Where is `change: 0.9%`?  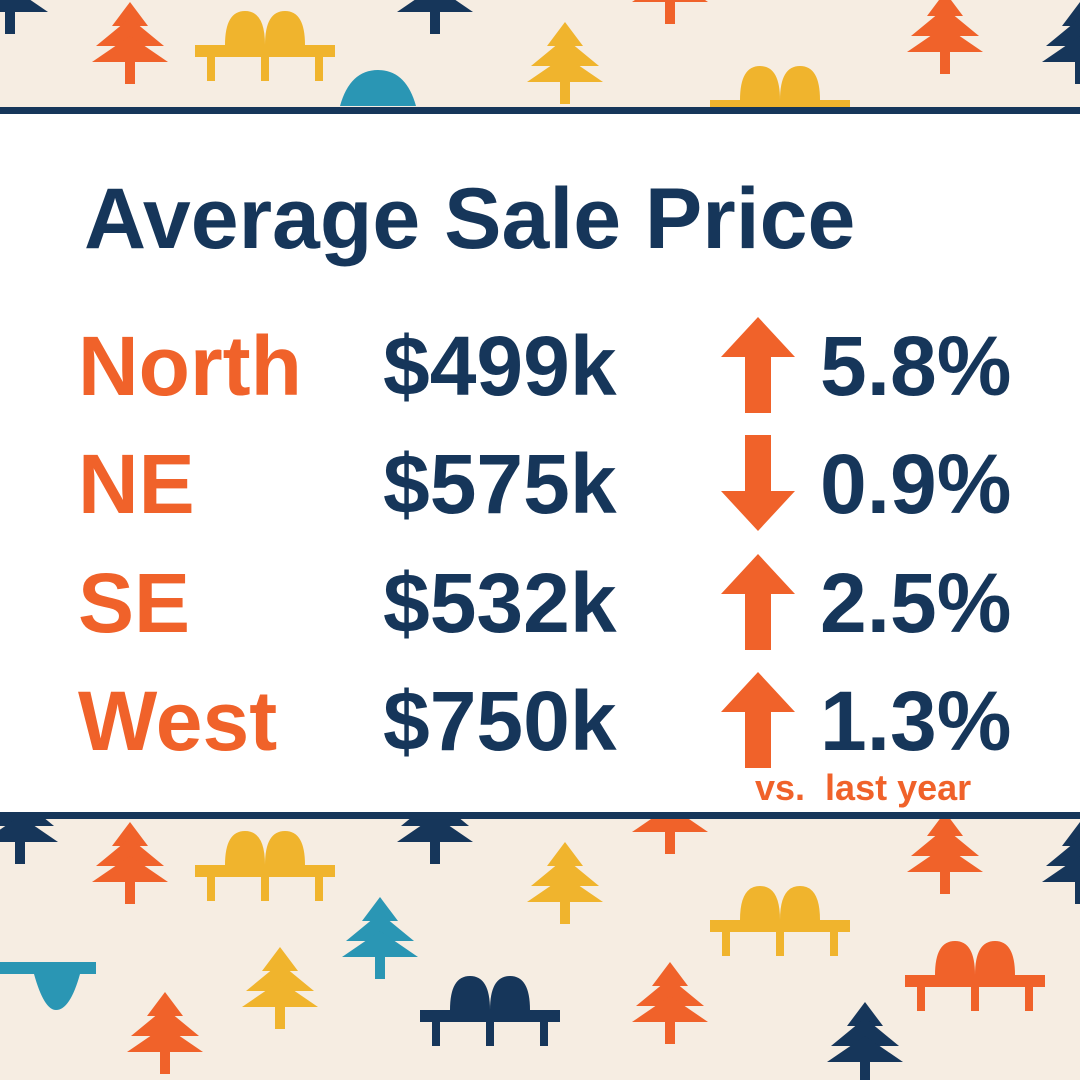
change: 0.9% is located at coordinates (915, 484).